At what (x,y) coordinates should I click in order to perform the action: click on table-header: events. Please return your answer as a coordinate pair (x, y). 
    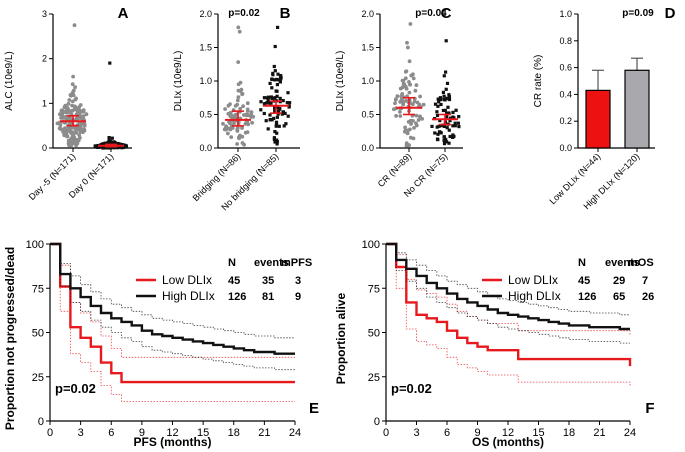
    Looking at the image, I should click on (271, 263).